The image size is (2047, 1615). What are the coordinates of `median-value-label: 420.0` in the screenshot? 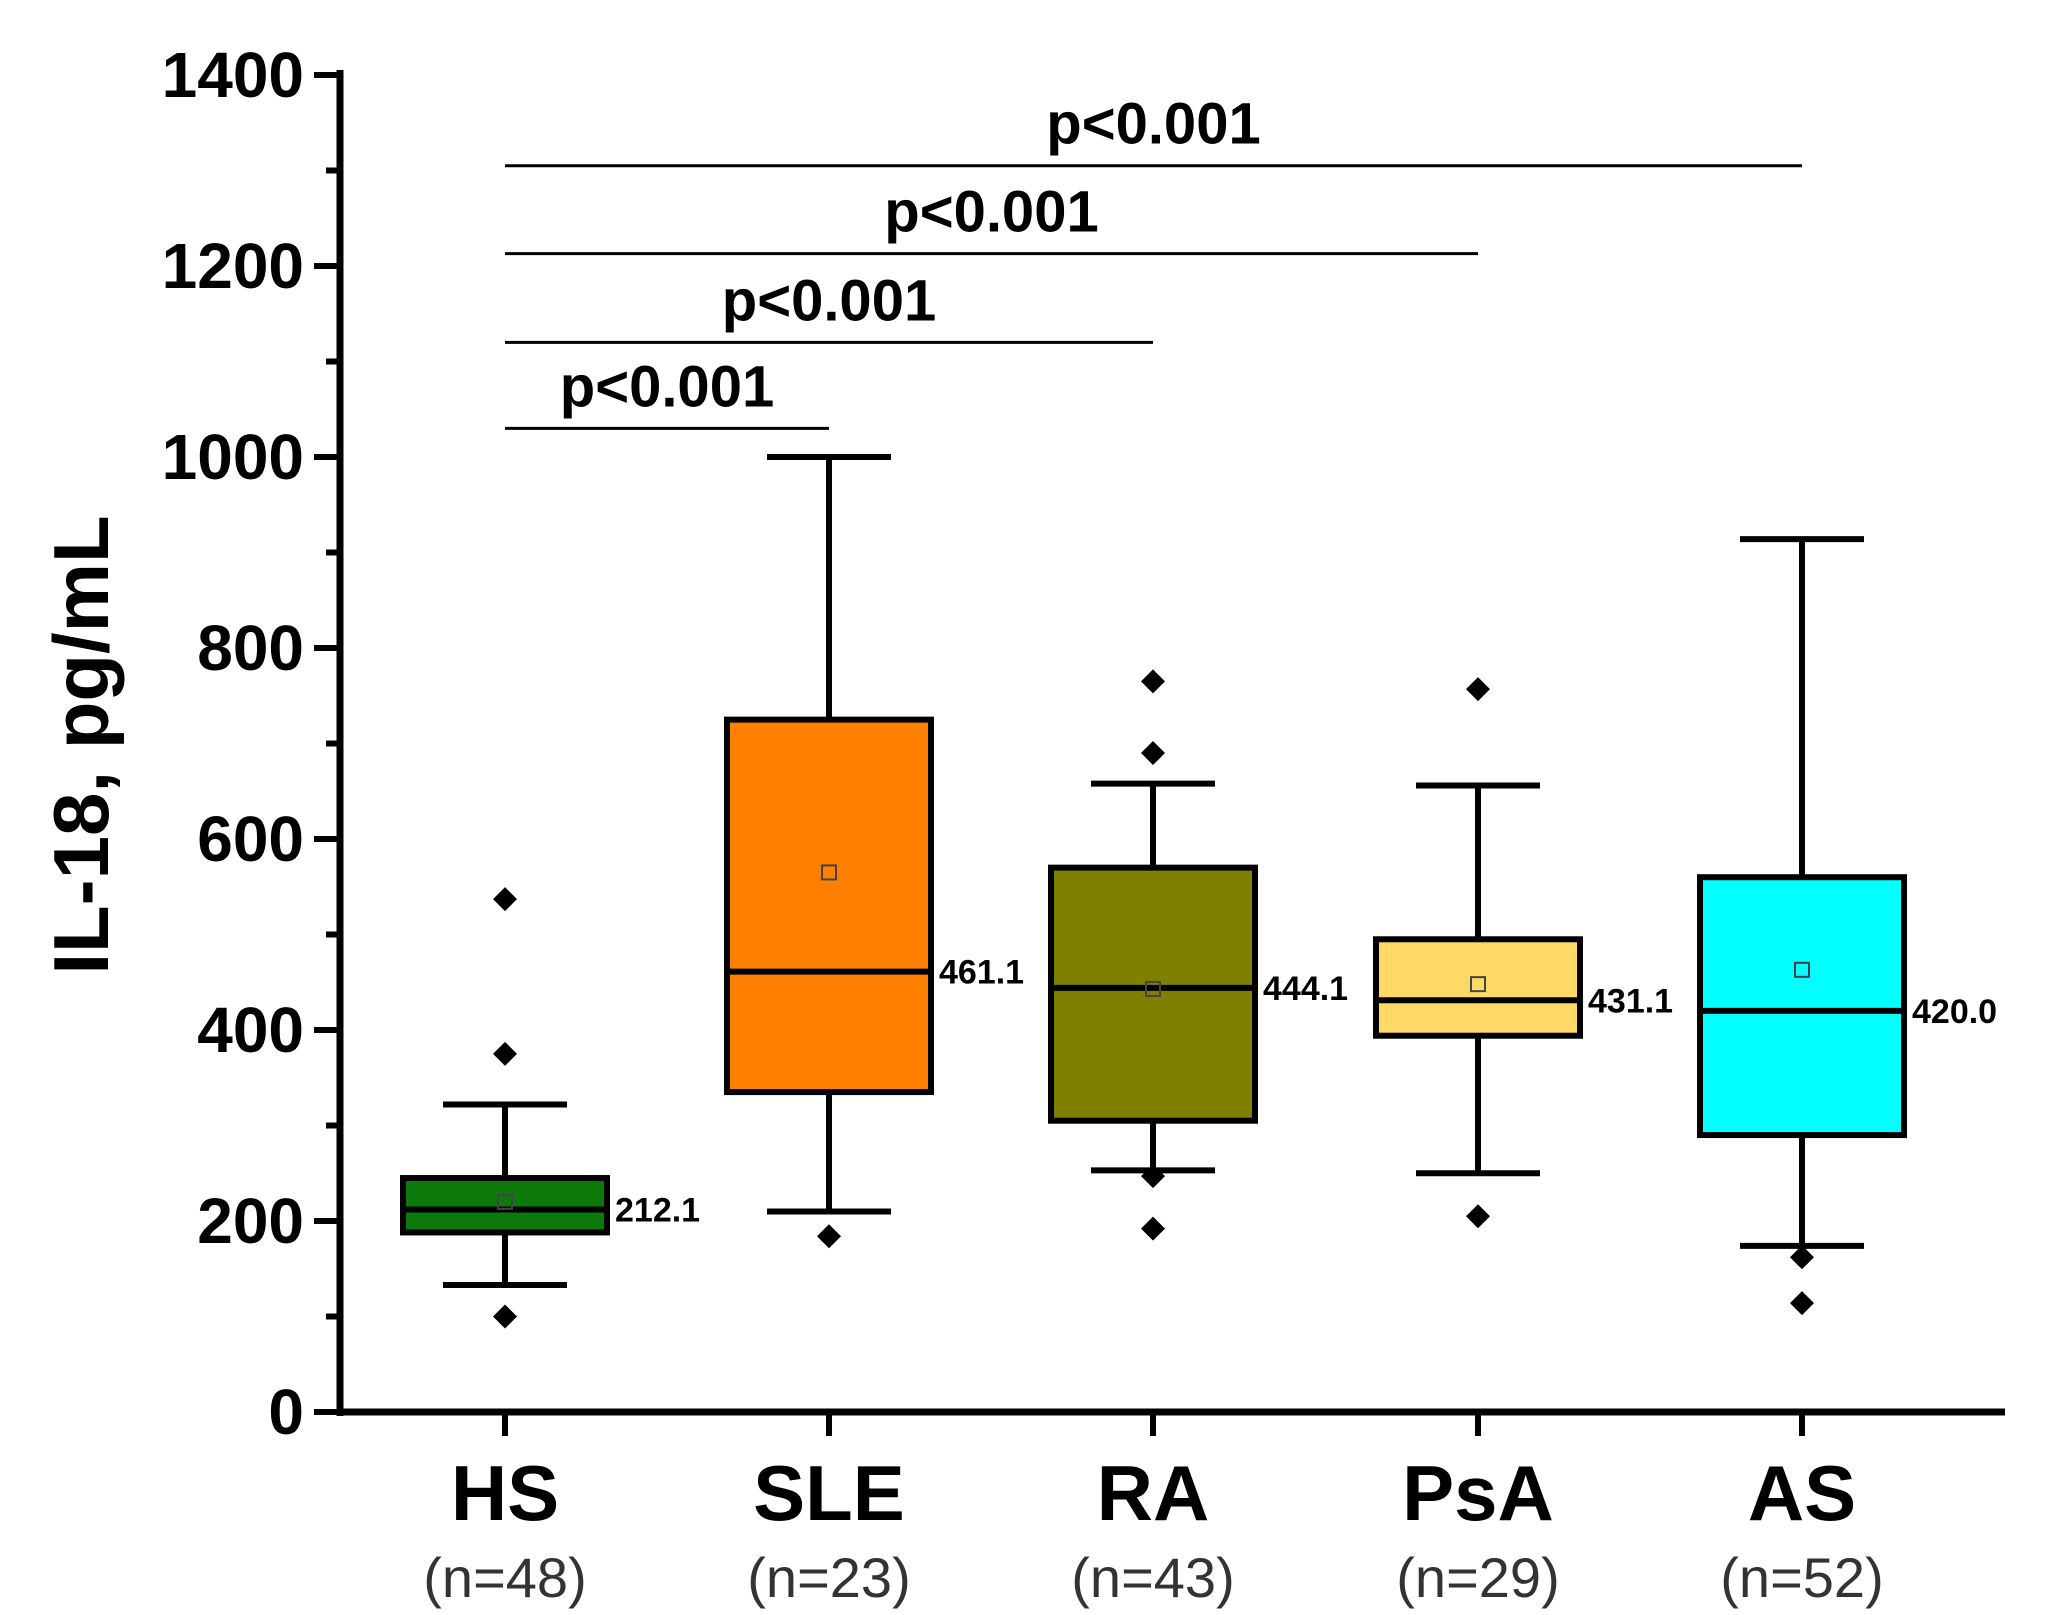 It's located at (1954, 1012).